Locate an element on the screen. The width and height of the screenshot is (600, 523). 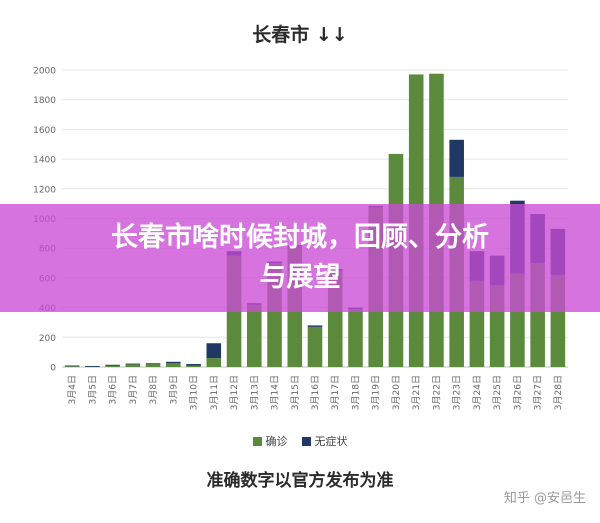
legend: 确诊 无症状 is located at coordinates (300, 441).